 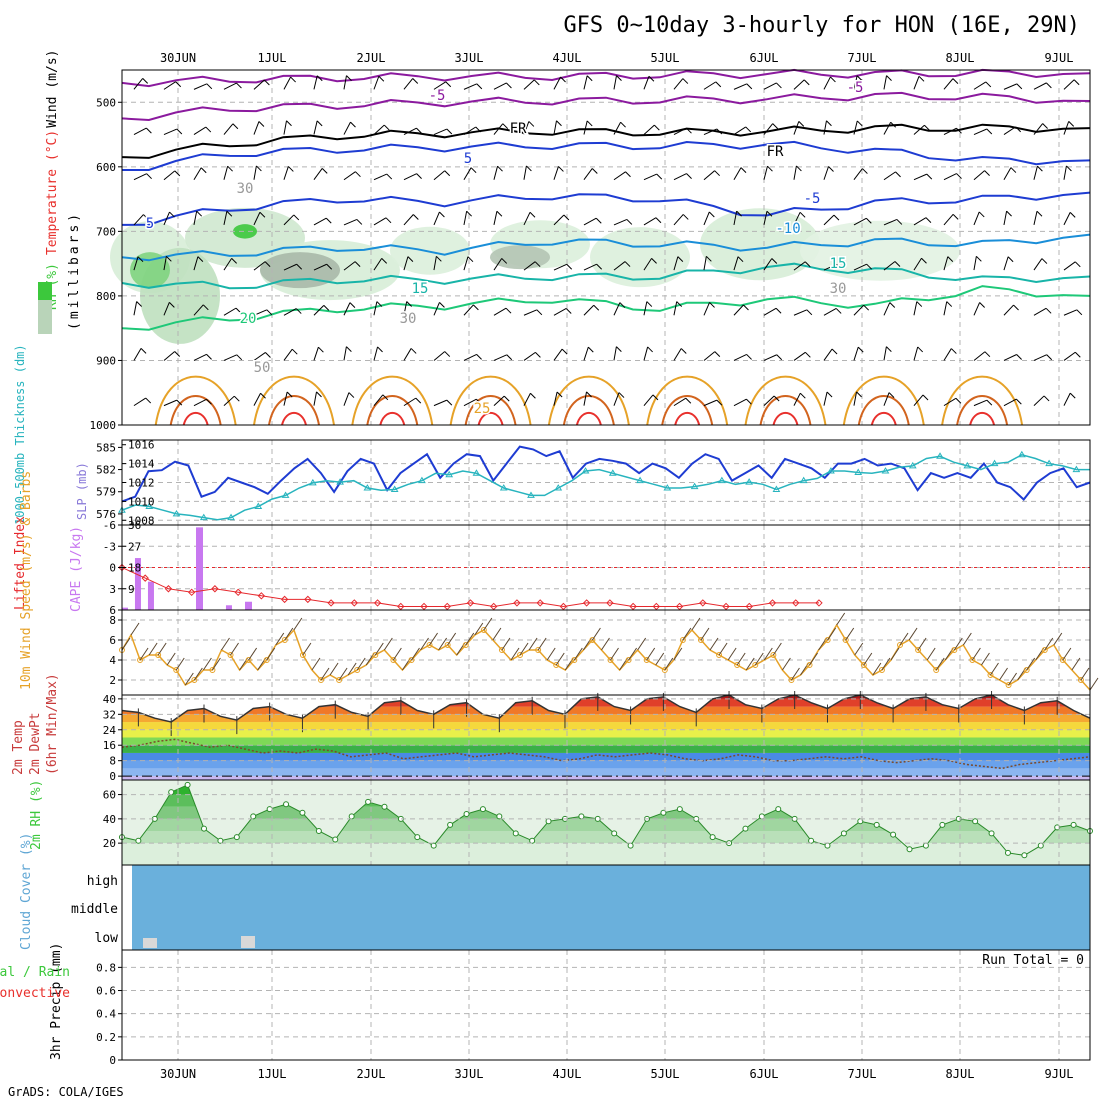 What do you see at coordinates (785, 410) in the screenshot?
I see `diurnal-dark-orange-contour` at bounding box center [785, 410].